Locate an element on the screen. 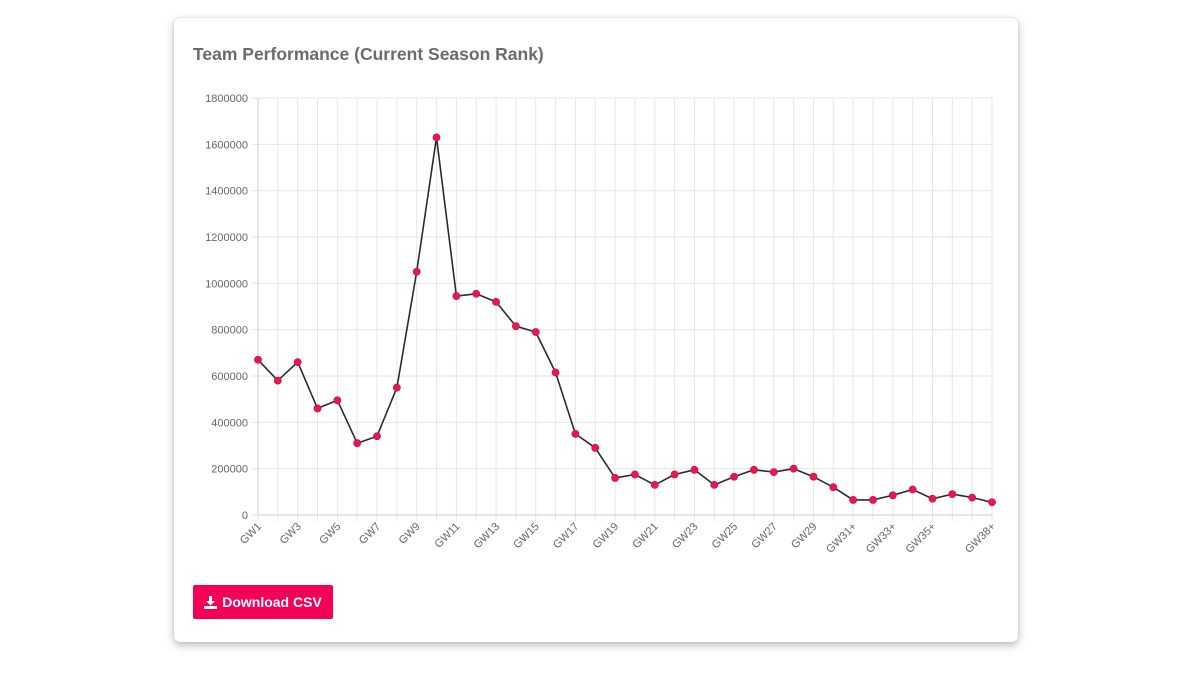 This screenshot has height=675, width=1200. y-tick-label: 1800000 is located at coordinates (226, 99).